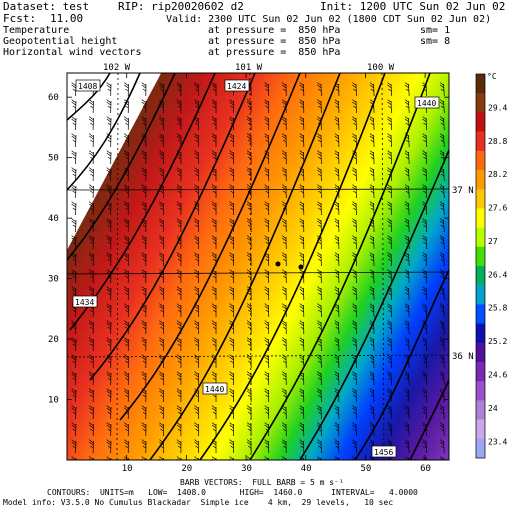  What do you see at coordinates (274, 52) in the screenshot?
I see `field-pressure-wind: at pressure = 850 hPa` at bounding box center [274, 52].